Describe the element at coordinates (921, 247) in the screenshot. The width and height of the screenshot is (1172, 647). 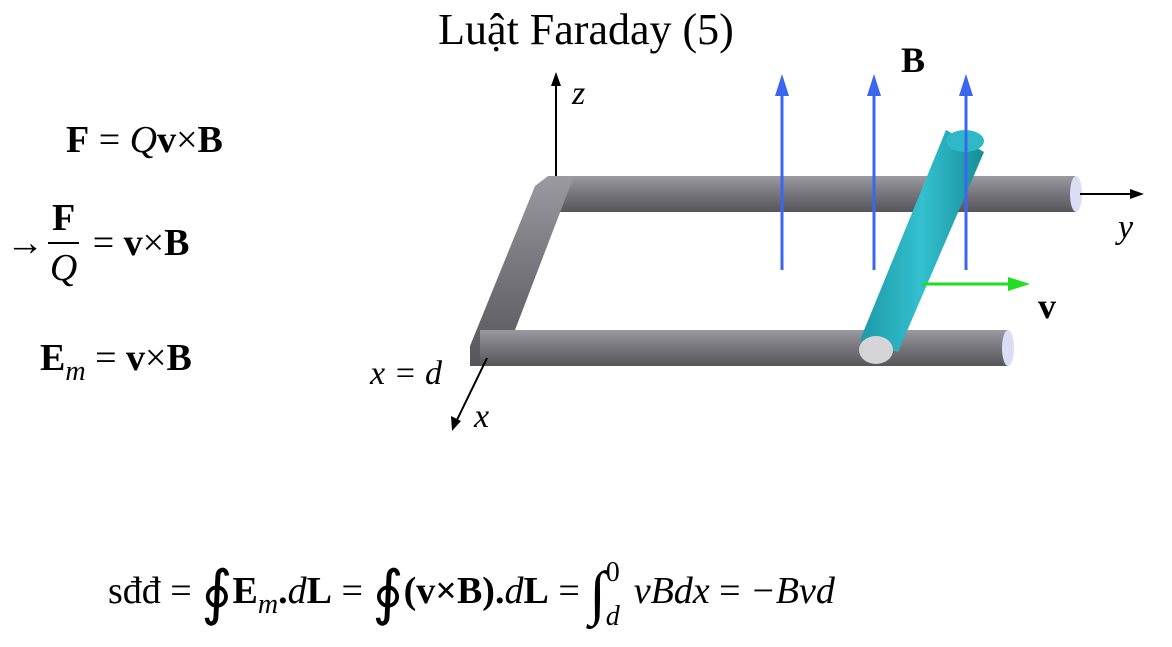
I see `sliding-rod` at that location.